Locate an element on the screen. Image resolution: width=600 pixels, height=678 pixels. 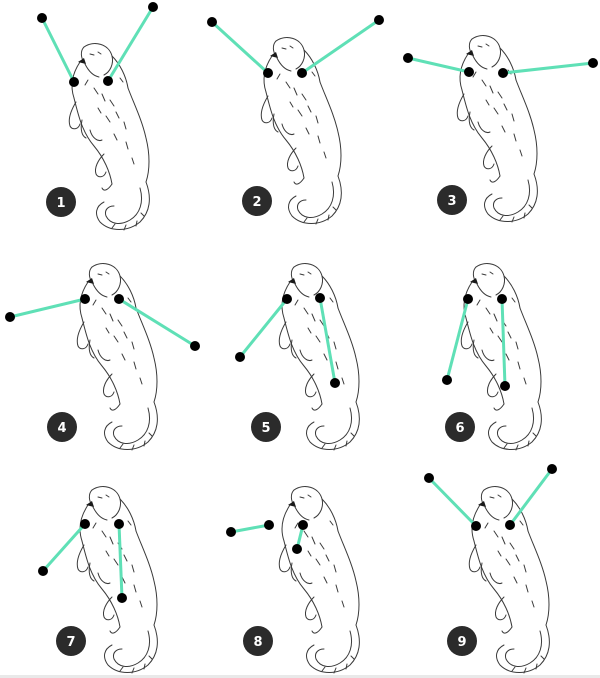
panel-number: 7 is located at coordinates (70, 642).